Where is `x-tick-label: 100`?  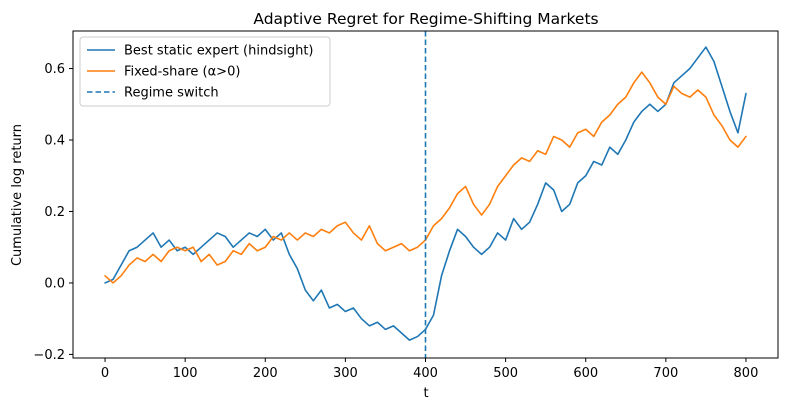 x-tick-label: 100 is located at coordinates (185, 373).